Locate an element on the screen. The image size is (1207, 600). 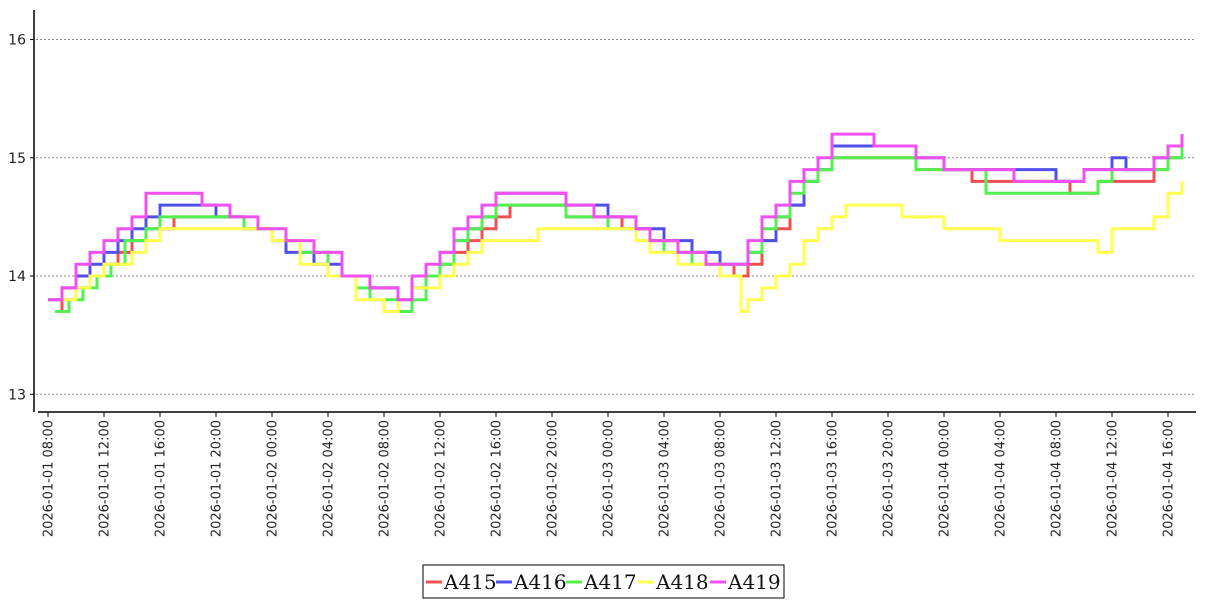
x-tick-label: 2026-01-02 04:00 is located at coordinates (329, 478).